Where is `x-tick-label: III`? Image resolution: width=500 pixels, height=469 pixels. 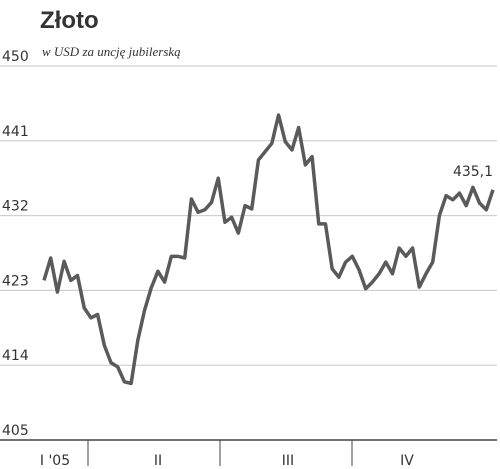 x-tick-label: III is located at coordinates (288, 461).